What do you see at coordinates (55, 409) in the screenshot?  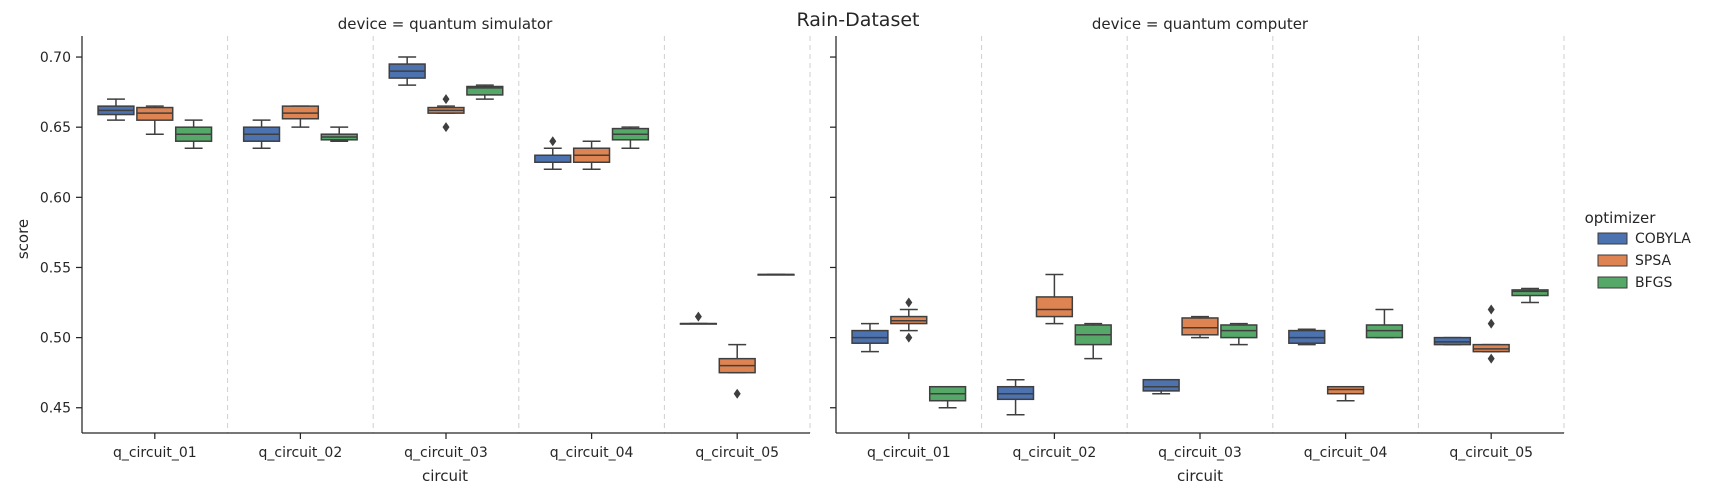 I see `y-tick-label: 0.45` at bounding box center [55, 409].